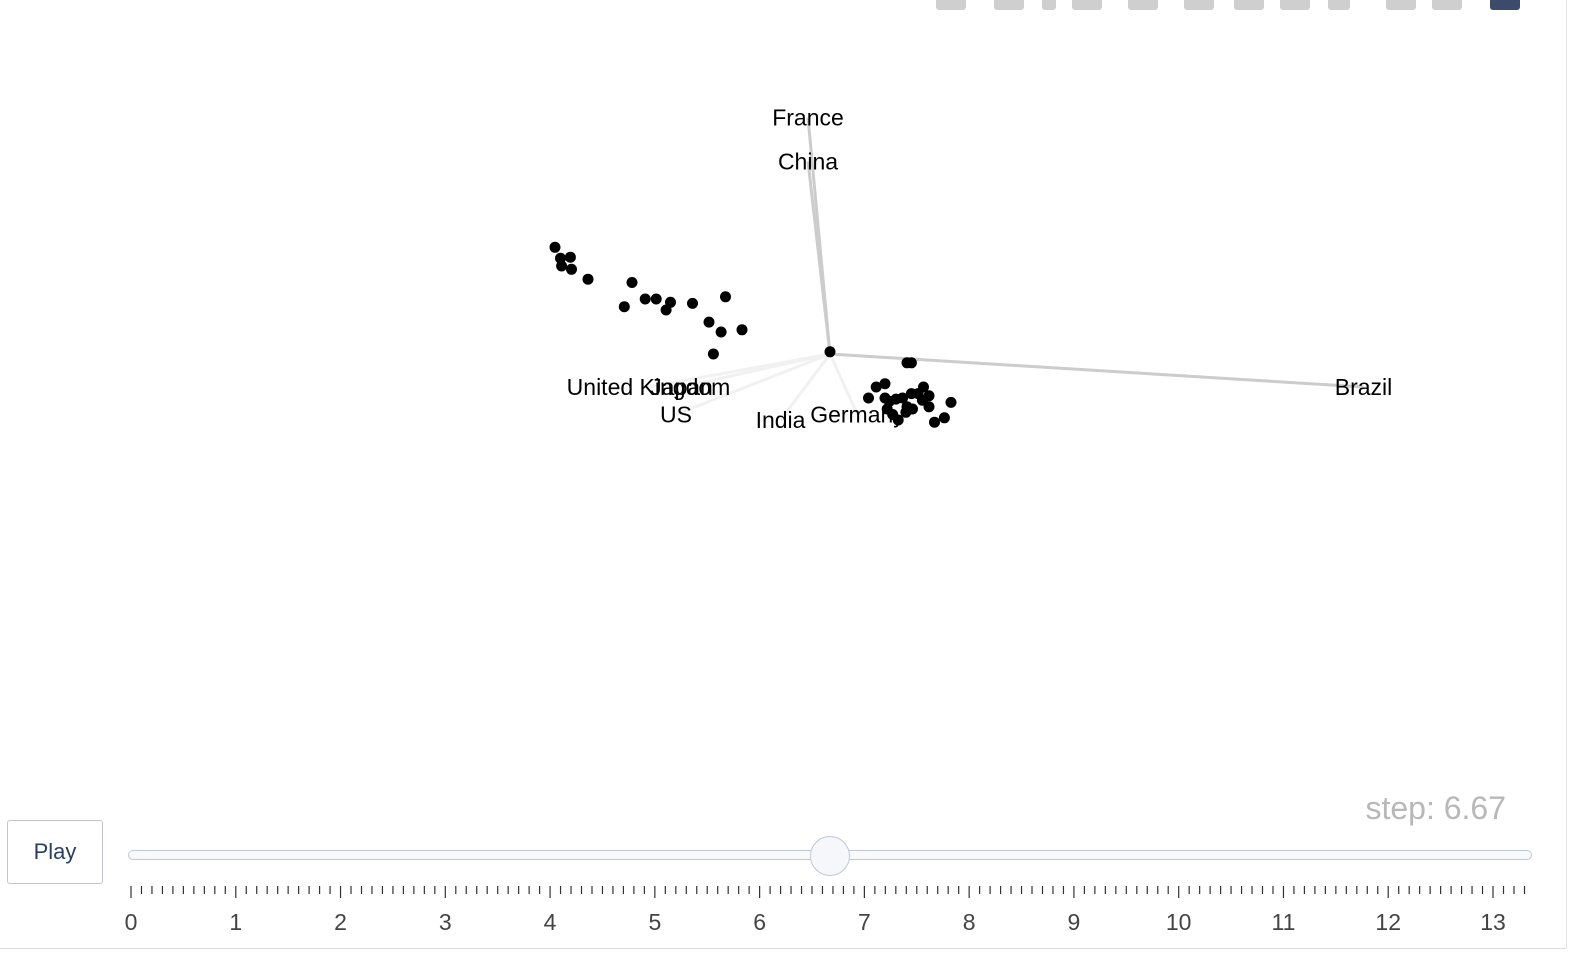 This screenshot has height=974, width=1586. What do you see at coordinates (753, 334) in the screenshot?
I see `score-points` at bounding box center [753, 334].